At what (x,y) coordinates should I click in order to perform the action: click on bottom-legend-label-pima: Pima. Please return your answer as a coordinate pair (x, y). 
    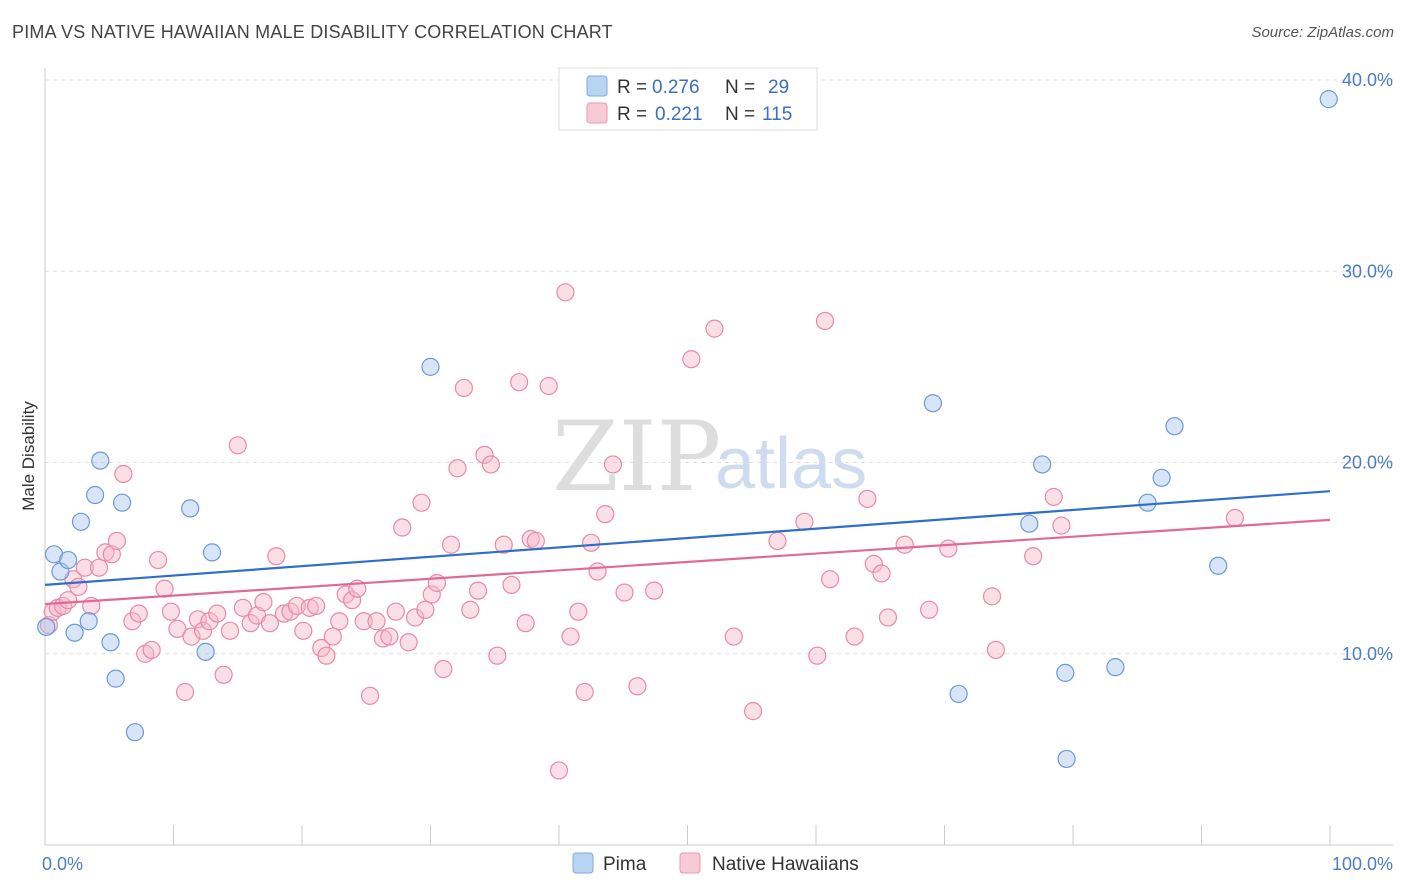
    Looking at the image, I should click on (625, 864).